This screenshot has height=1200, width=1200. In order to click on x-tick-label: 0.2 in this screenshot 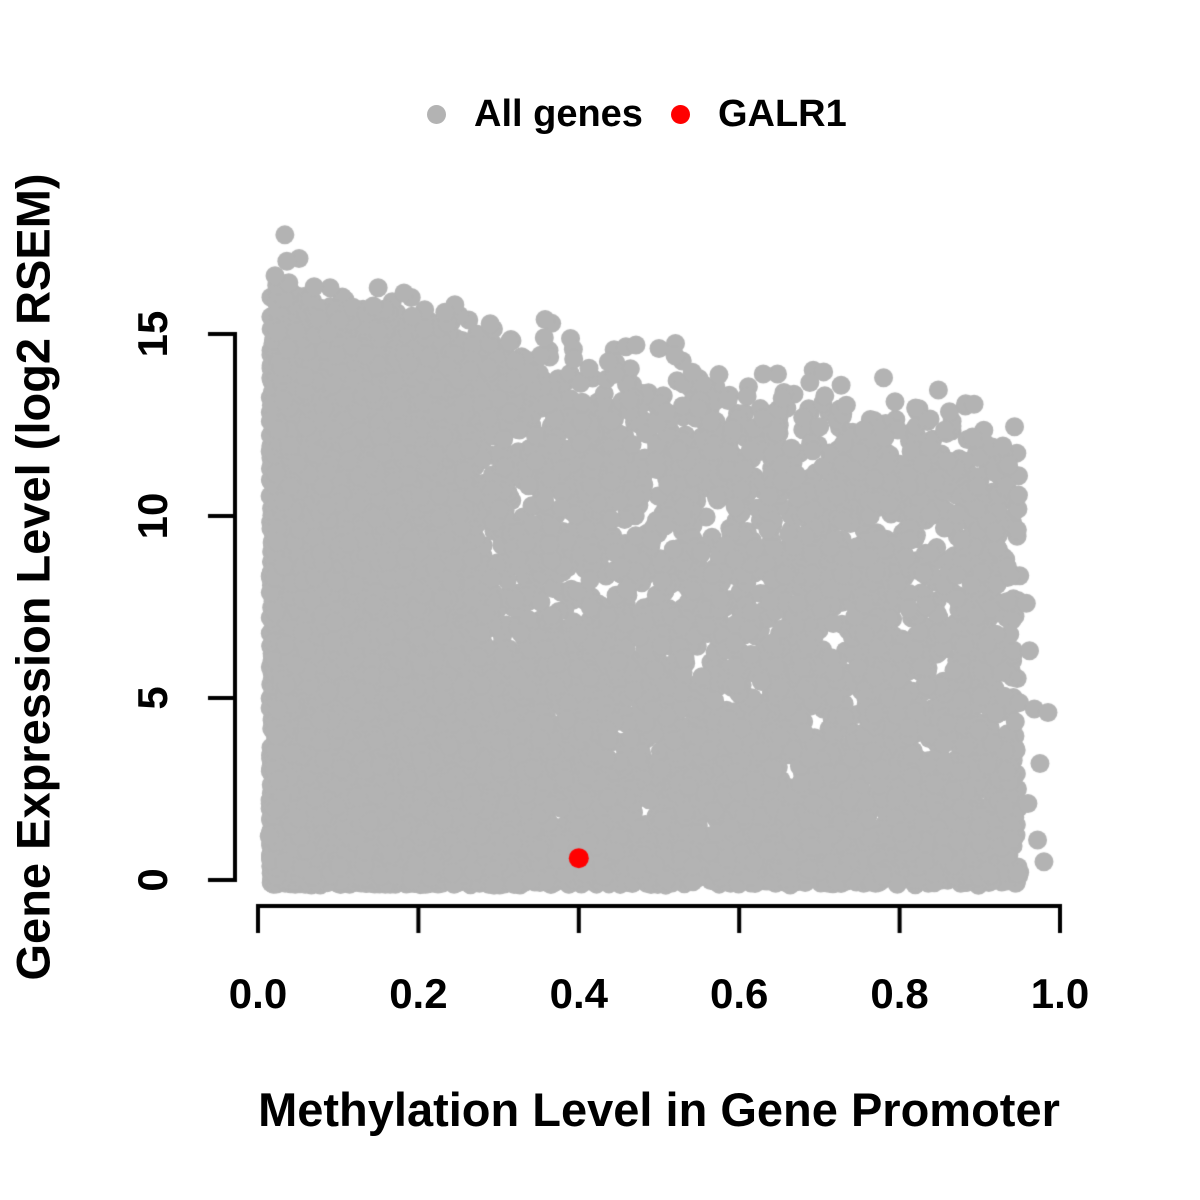, I will do `click(418, 993)`.